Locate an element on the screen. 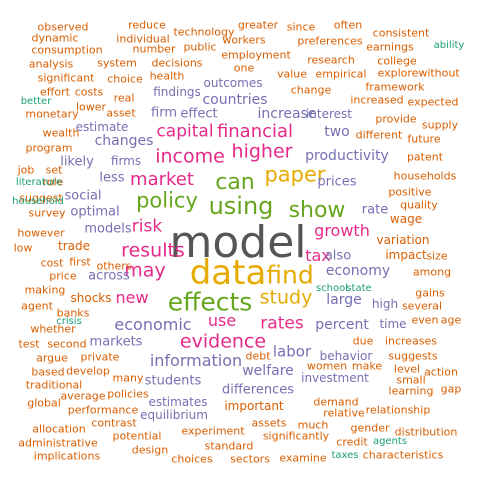 Image resolution: width=480 pixels, height=480 pixels. word-information: information is located at coordinates (196, 360).